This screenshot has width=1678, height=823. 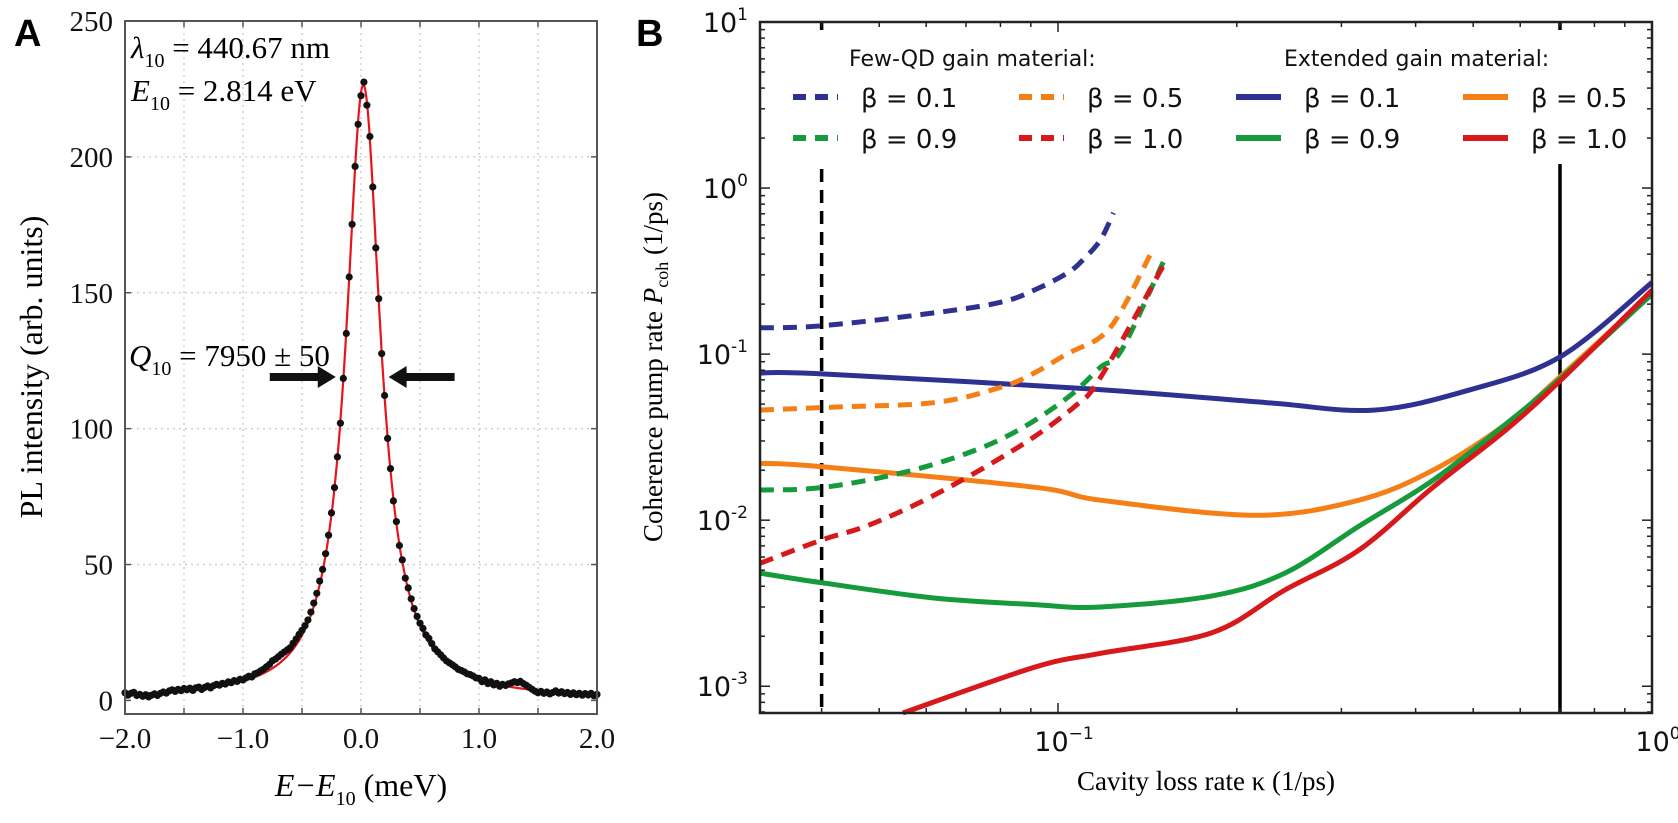 What do you see at coordinates (360, 788) in the screenshot?
I see `x-axis-label: E−E10 (meV)` at bounding box center [360, 788].